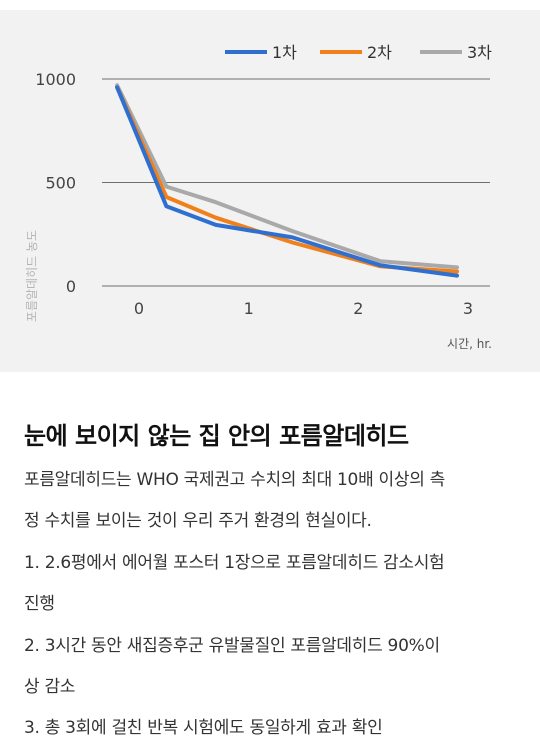 Image resolution: width=540 pixels, height=754 pixels. I want to click on x-tick-labels: 0 1 2 3, so click(303, 308).